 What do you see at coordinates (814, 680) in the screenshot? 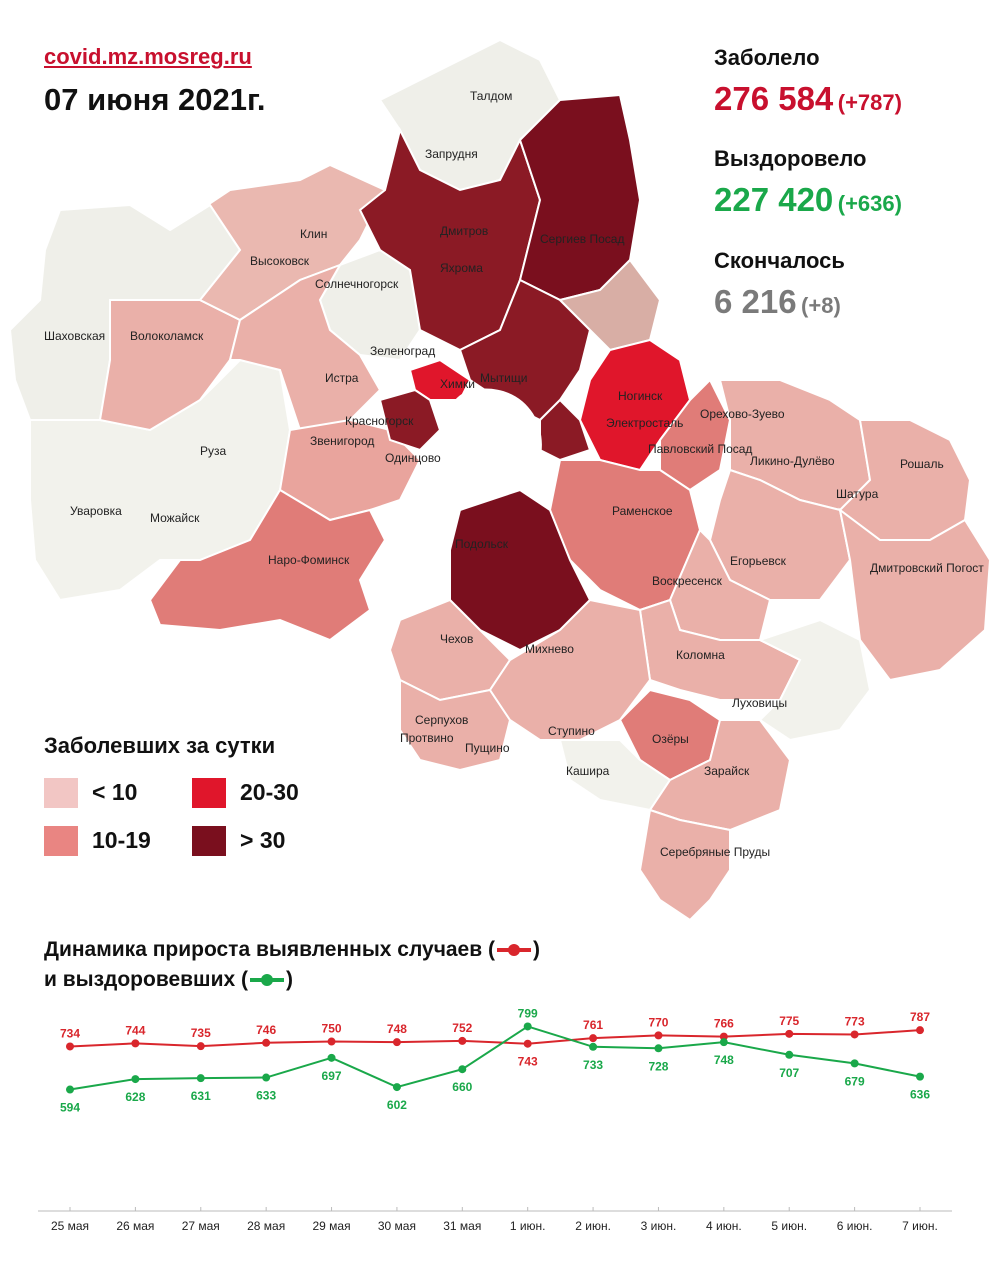
I see `district-lukhovitsy` at bounding box center [814, 680].